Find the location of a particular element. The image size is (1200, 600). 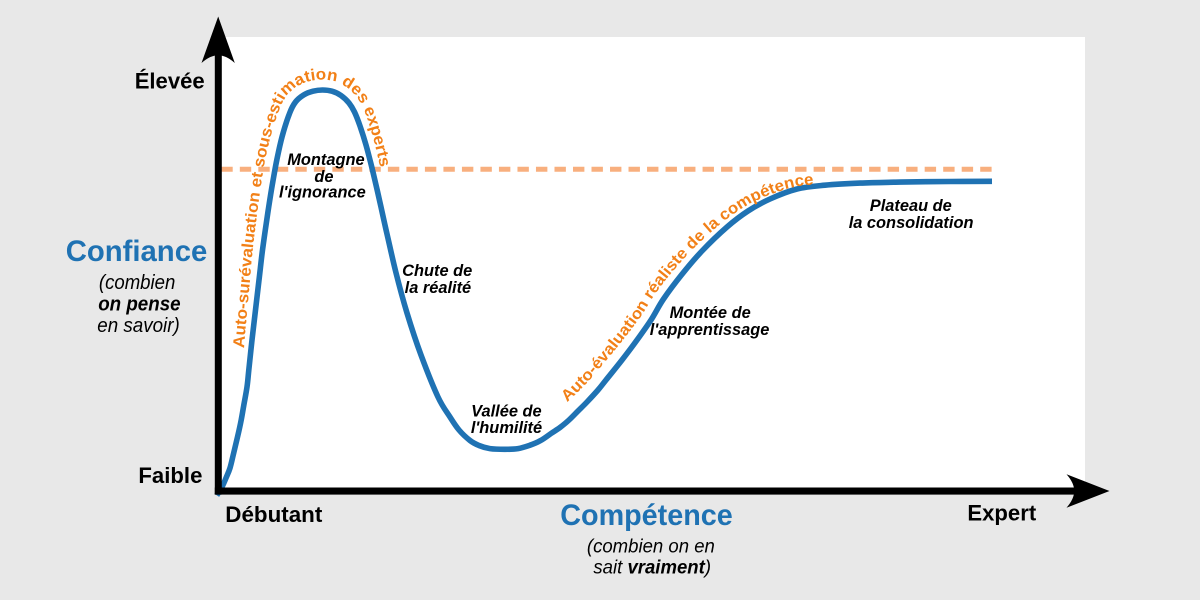

svg-text: Plateau de is located at coordinates (911, 206).